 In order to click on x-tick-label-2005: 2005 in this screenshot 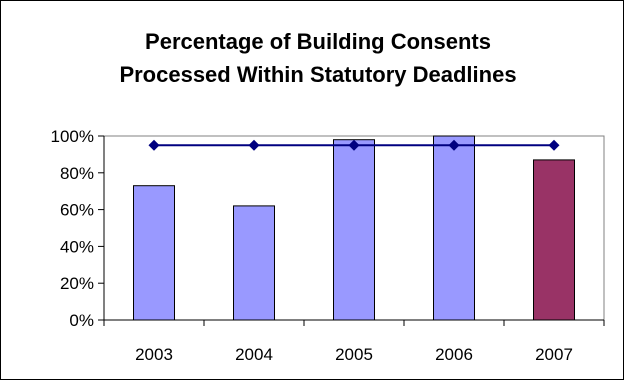, I will do `click(354, 354)`.